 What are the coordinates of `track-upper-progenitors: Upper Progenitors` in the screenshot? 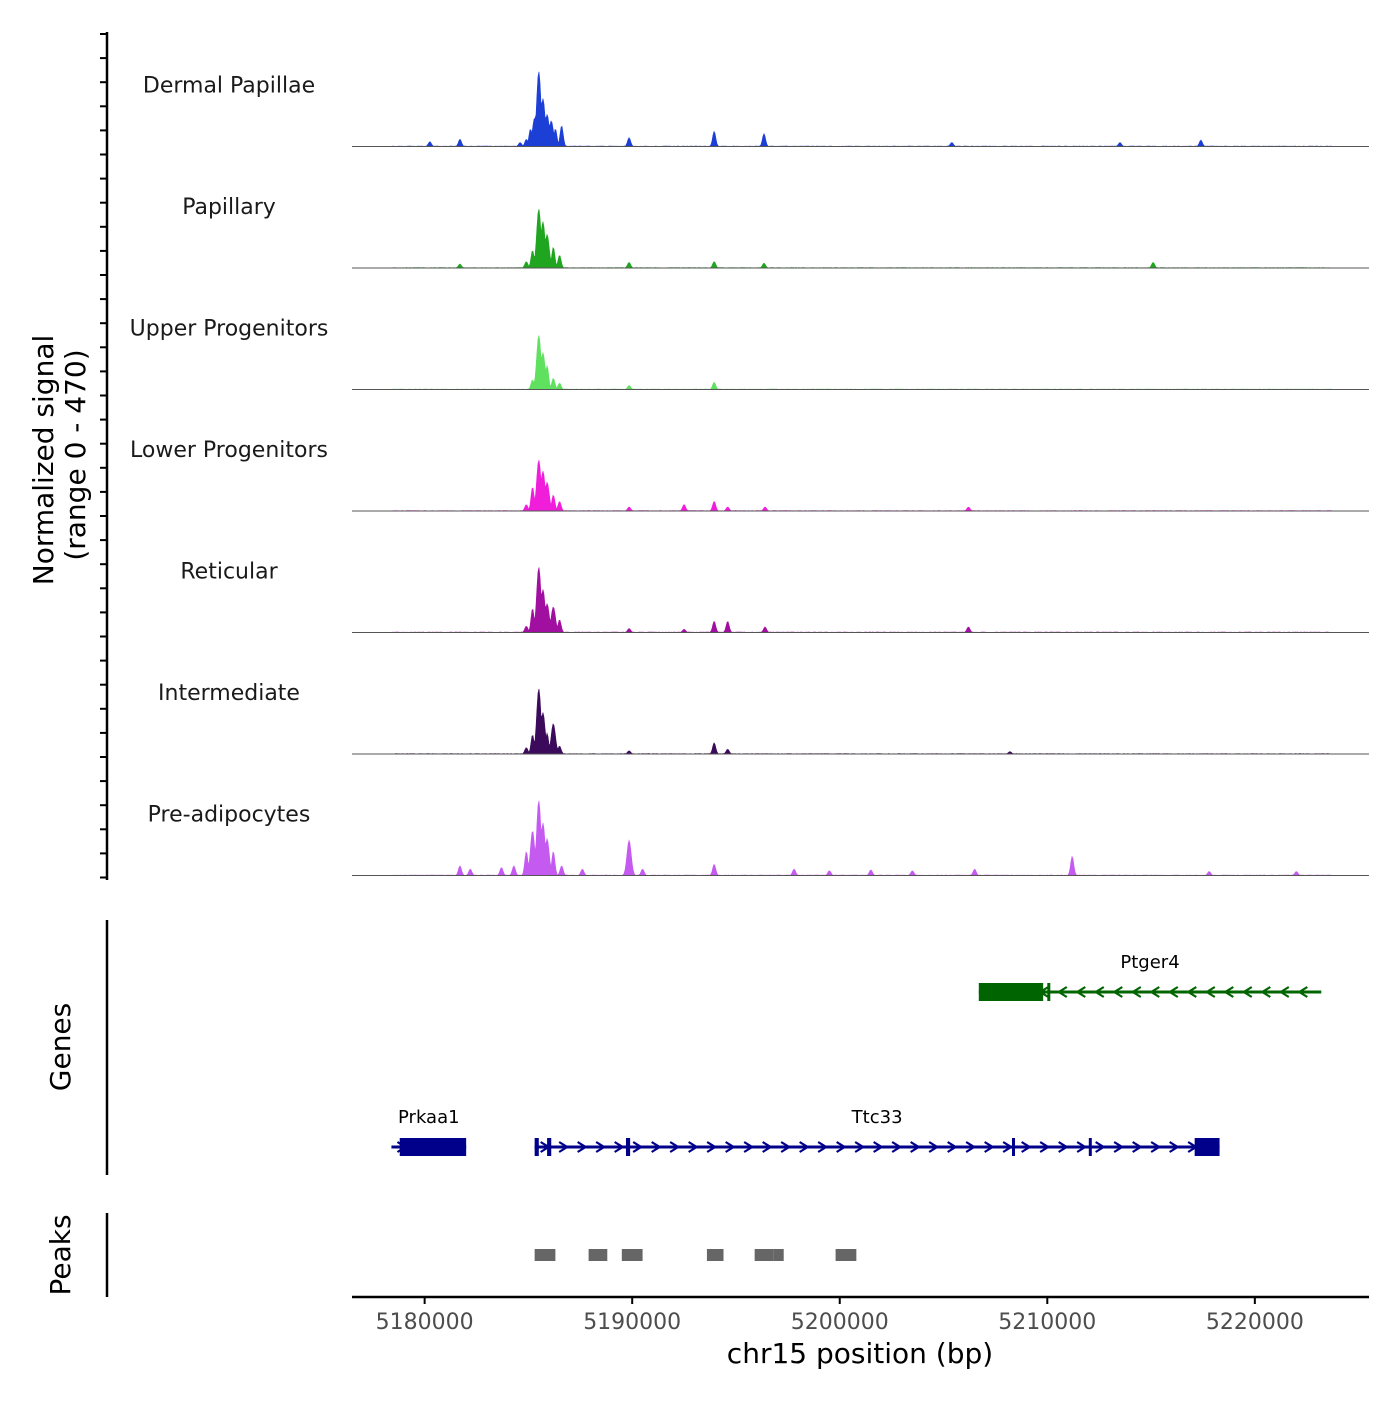 It's located at (749, 353).